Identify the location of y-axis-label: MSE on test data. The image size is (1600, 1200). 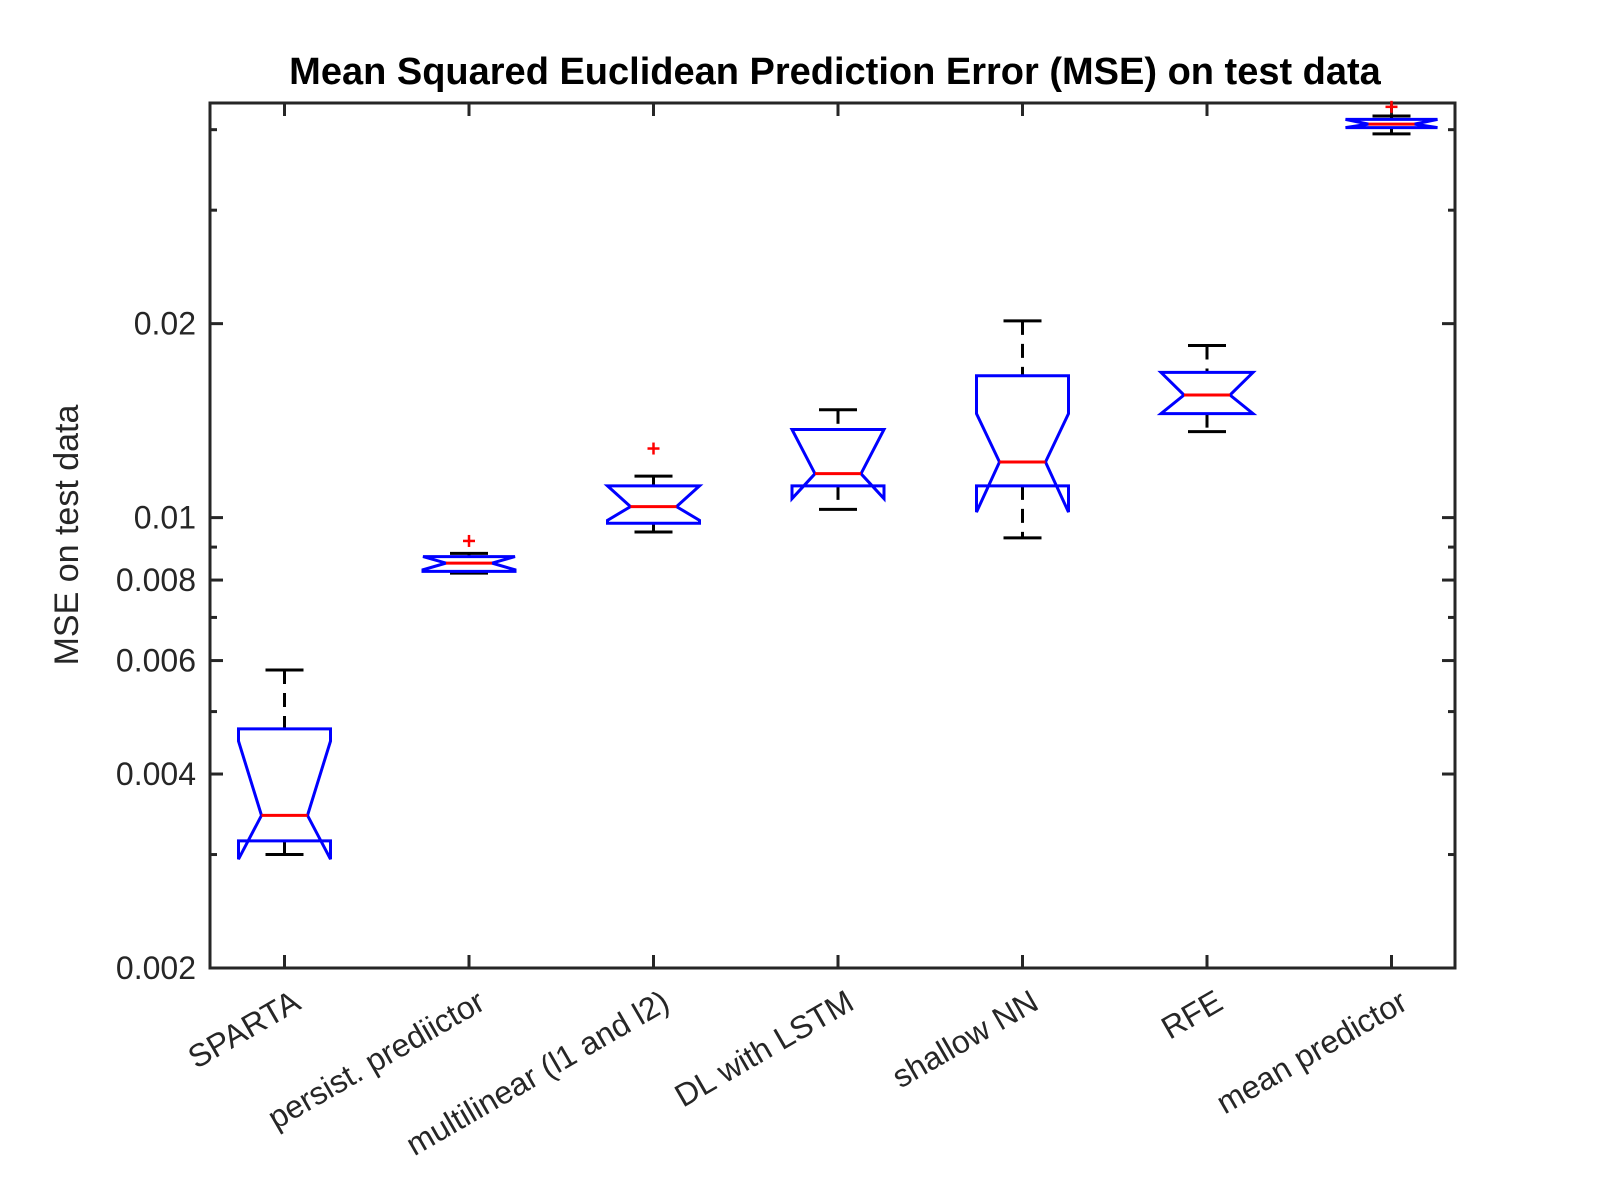
(67, 535).